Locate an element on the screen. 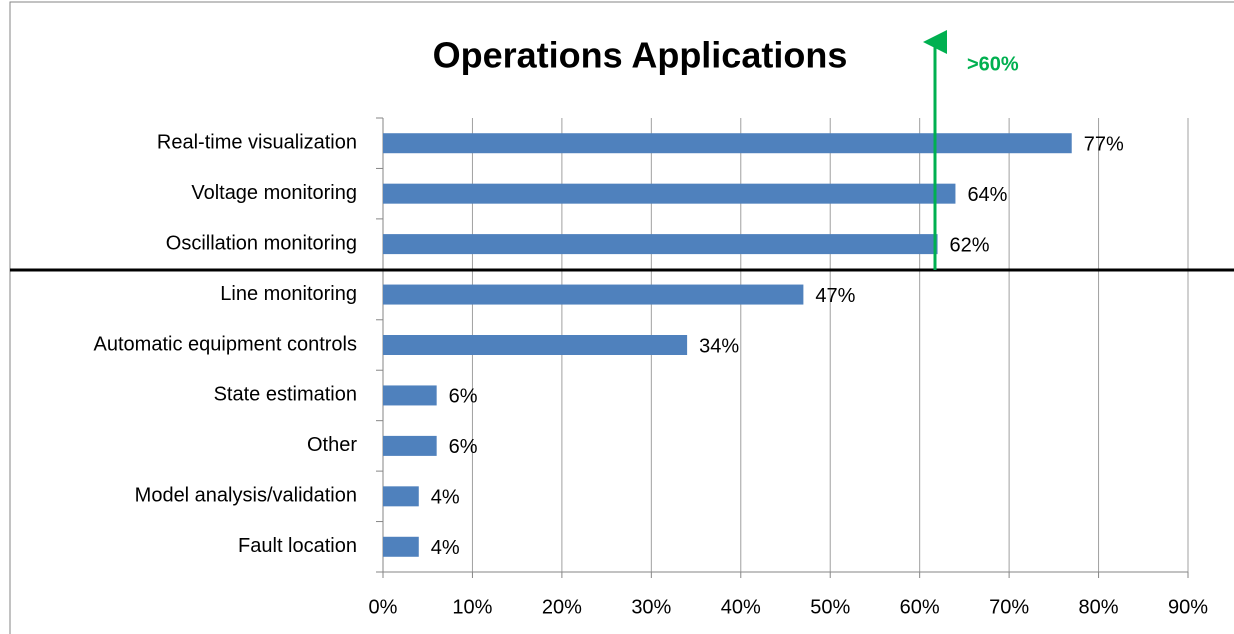  category-label: Fault location is located at coordinates (297, 546).